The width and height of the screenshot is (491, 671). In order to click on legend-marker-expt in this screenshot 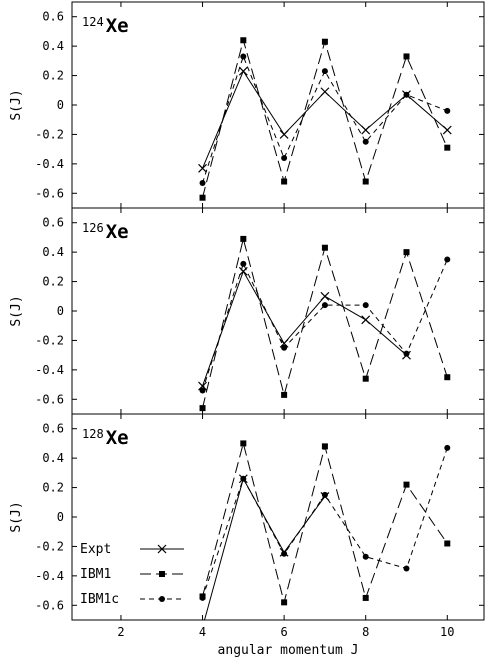, I will do `click(162, 549)`.